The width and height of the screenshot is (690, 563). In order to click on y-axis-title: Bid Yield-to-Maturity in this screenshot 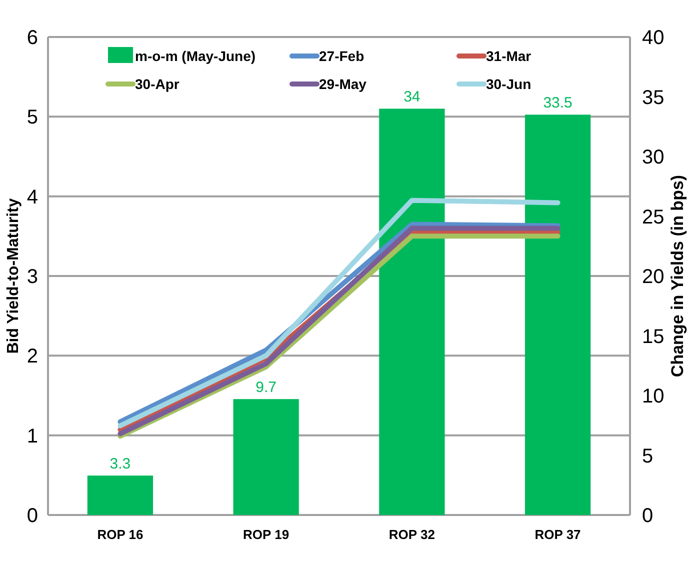, I will do `click(13, 276)`.